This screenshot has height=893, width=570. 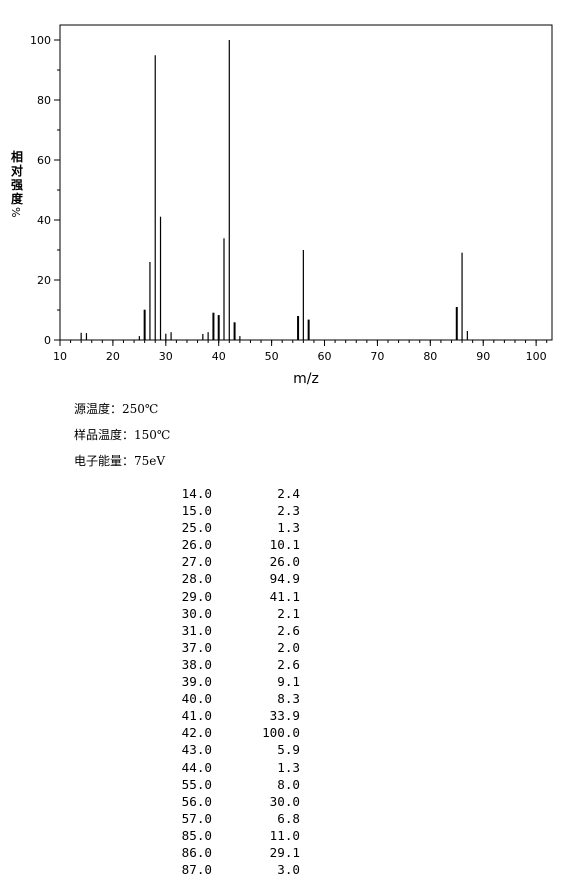 What do you see at coordinates (196, 511) in the screenshot?
I see `peak-mz: 15.0` at bounding box center [196, 511].